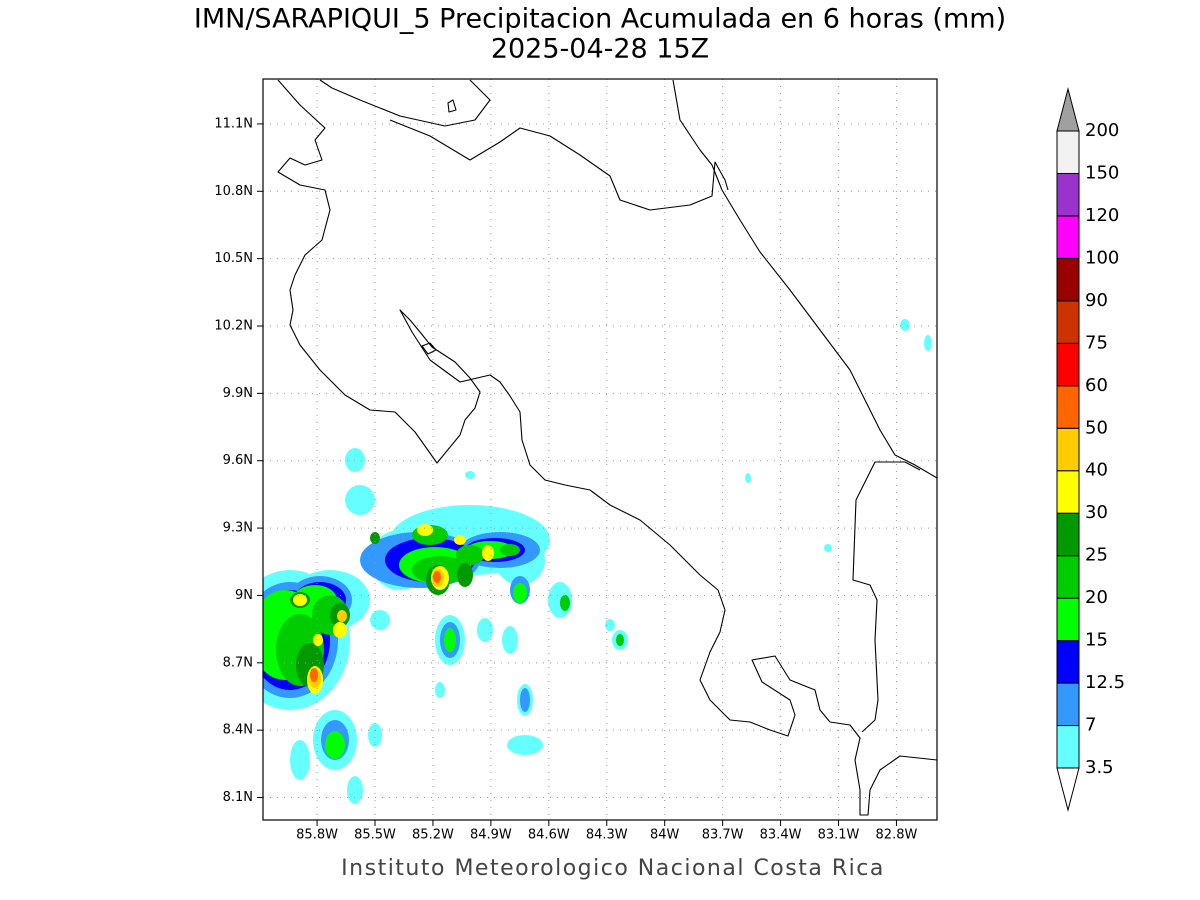  Describe the element at coordinates (233, 191) in the screenshot. I see `y-tick-label: 10.8N` at that location.